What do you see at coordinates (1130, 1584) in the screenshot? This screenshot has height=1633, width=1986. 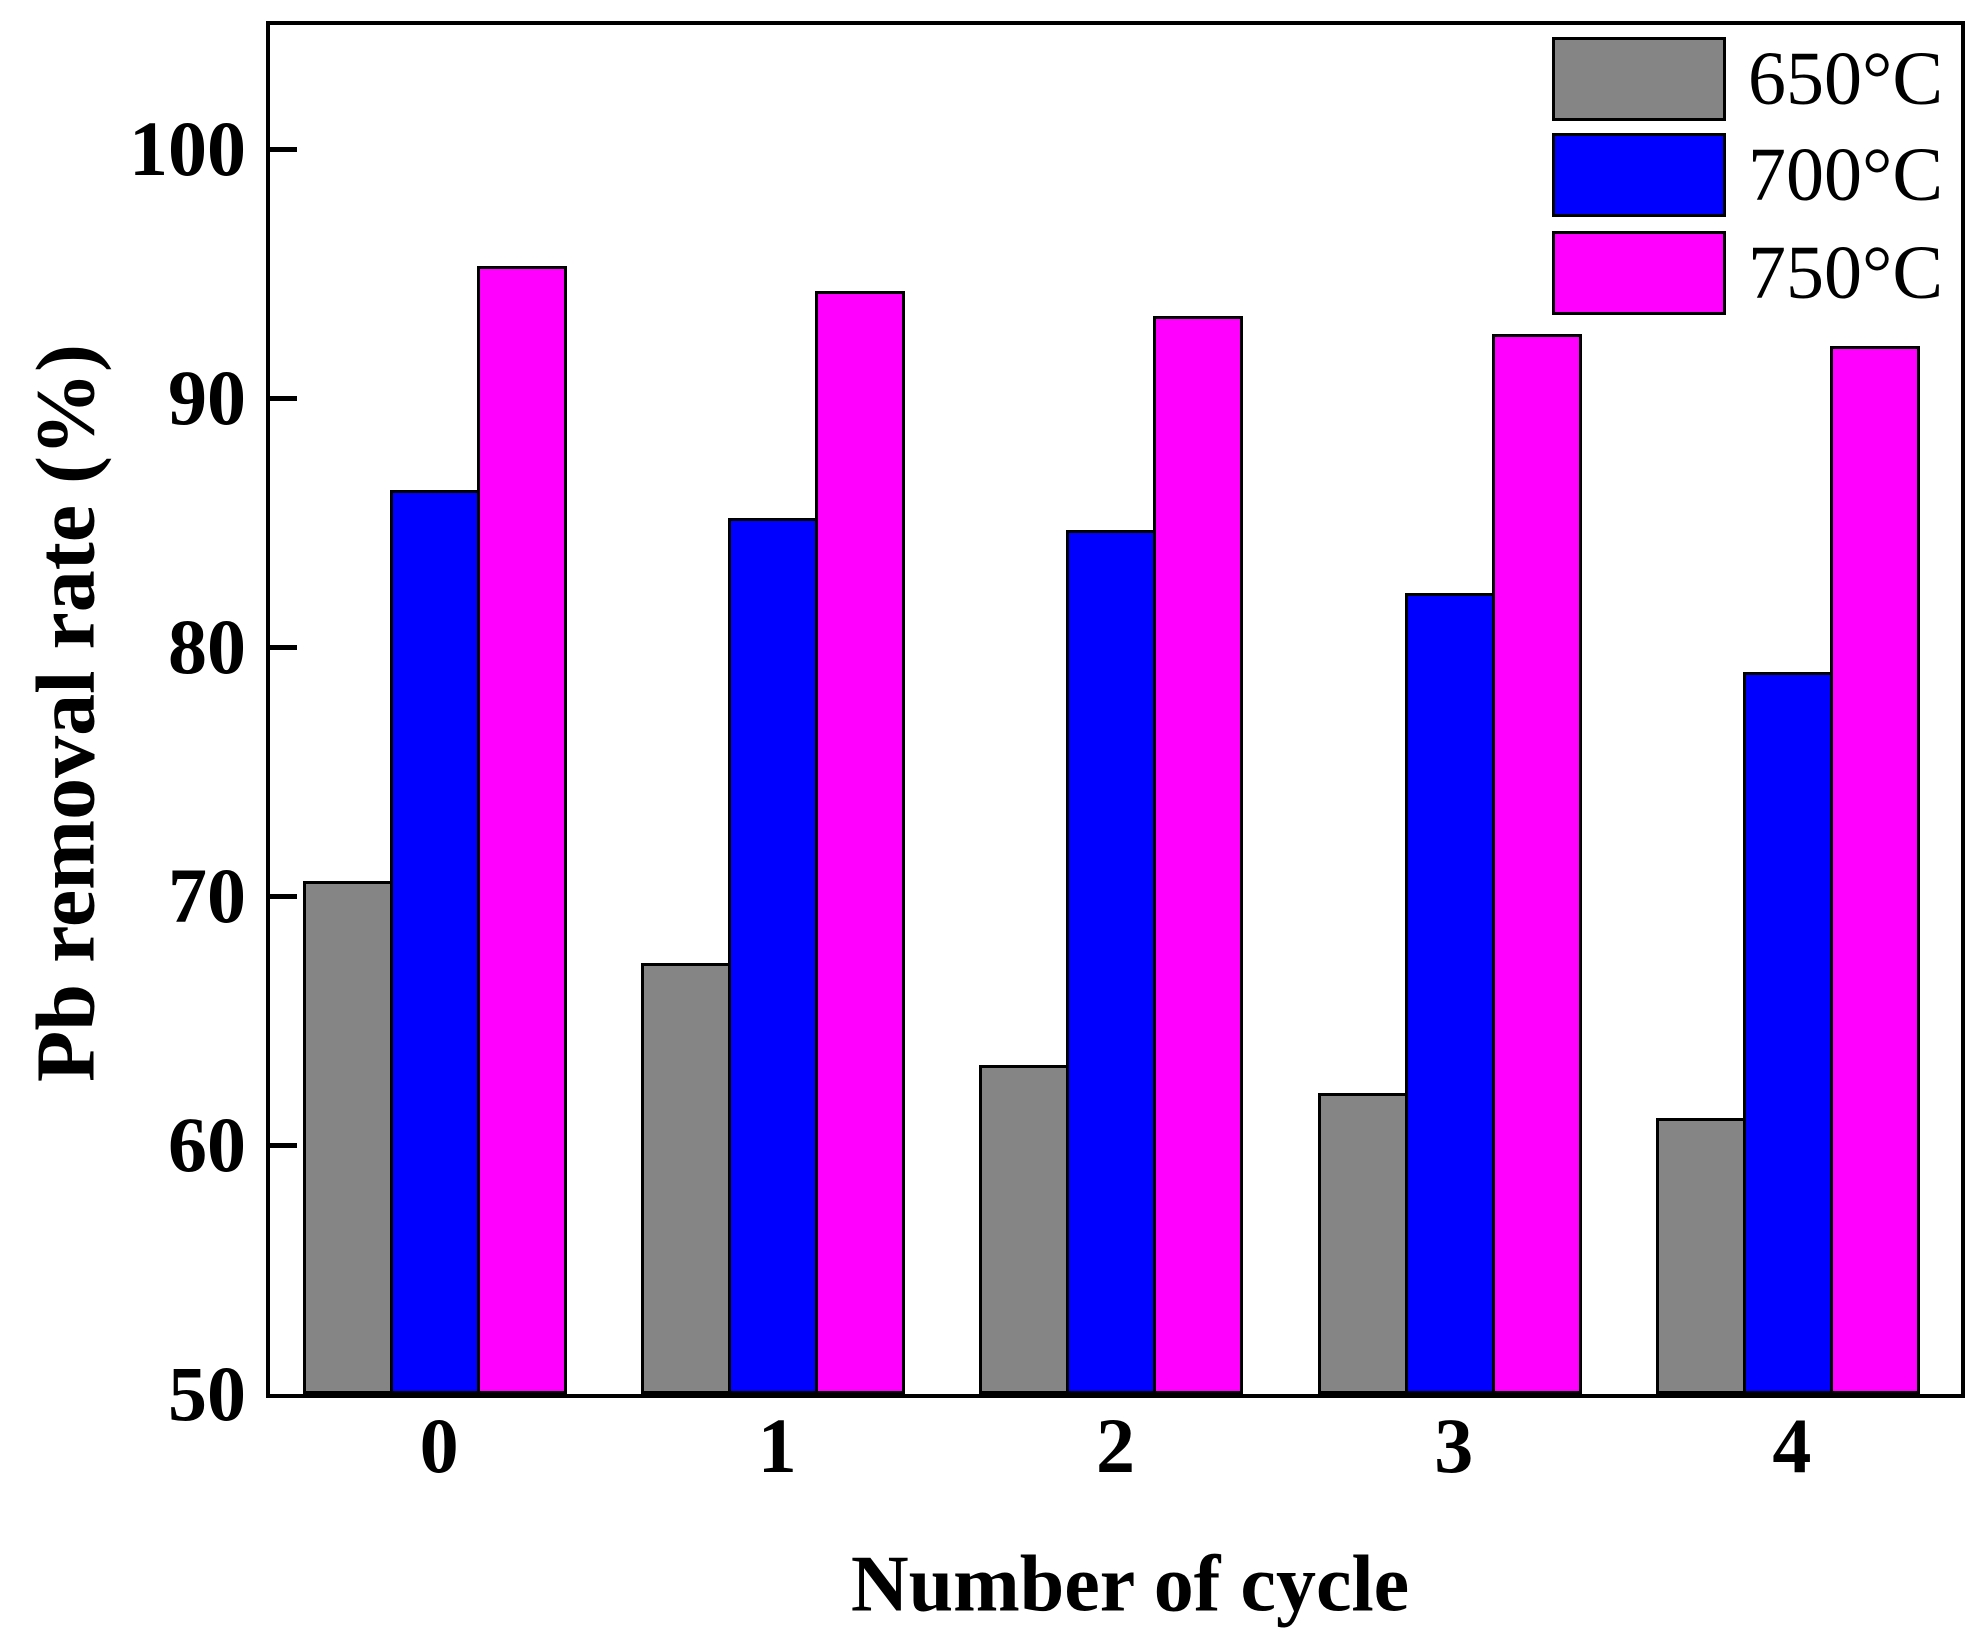 I see `x-axis-title: Number of cycle` at bounding box center [1130, 1584].